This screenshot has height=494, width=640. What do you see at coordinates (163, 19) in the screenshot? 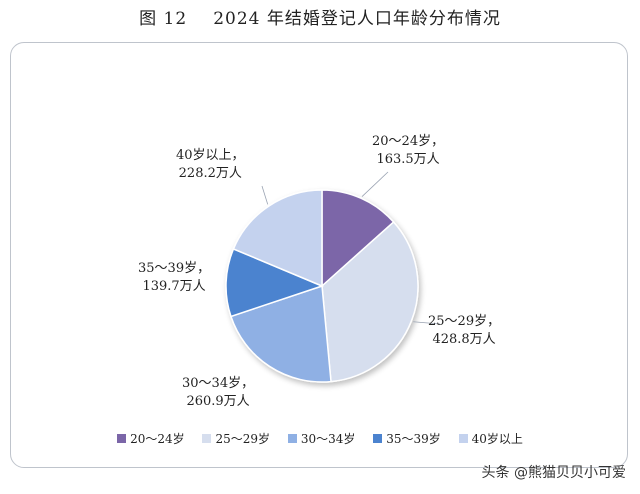
I see `figure-number: 图 12` at bounding box center [163, 19].